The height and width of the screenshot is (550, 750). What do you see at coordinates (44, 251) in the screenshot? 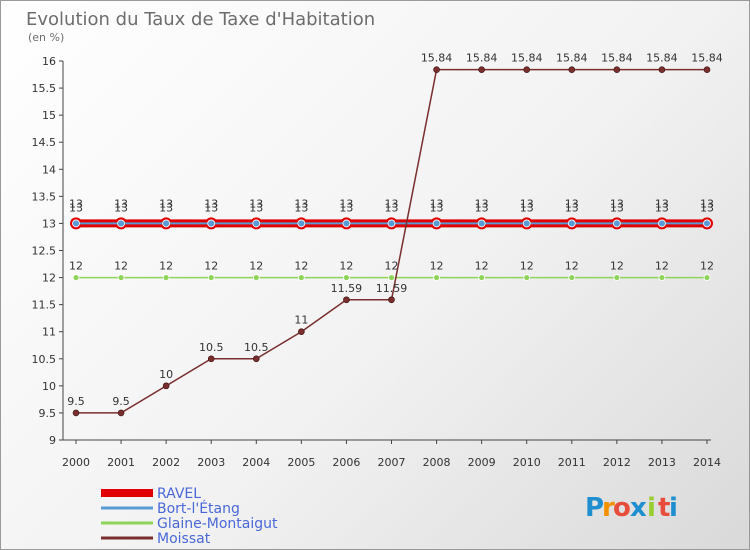
I see `y-tick-label: 12.5` at bounding box center [44, 251].